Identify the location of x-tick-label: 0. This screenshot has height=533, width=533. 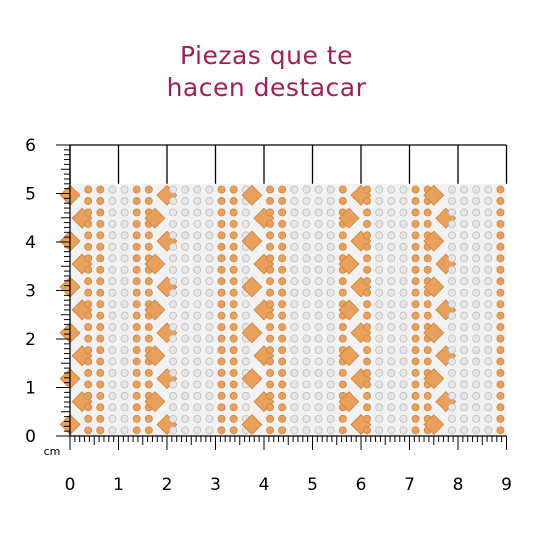
(70, 485).